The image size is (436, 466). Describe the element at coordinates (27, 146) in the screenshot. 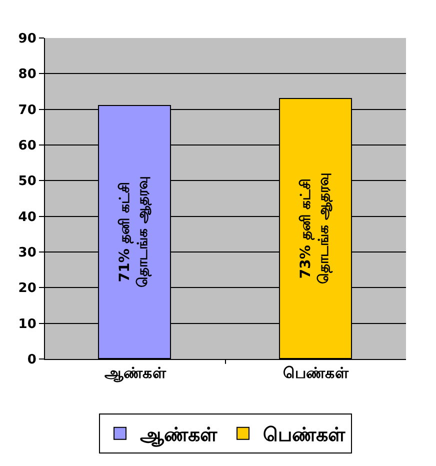

I see `y-tick-label: 60` at that location.